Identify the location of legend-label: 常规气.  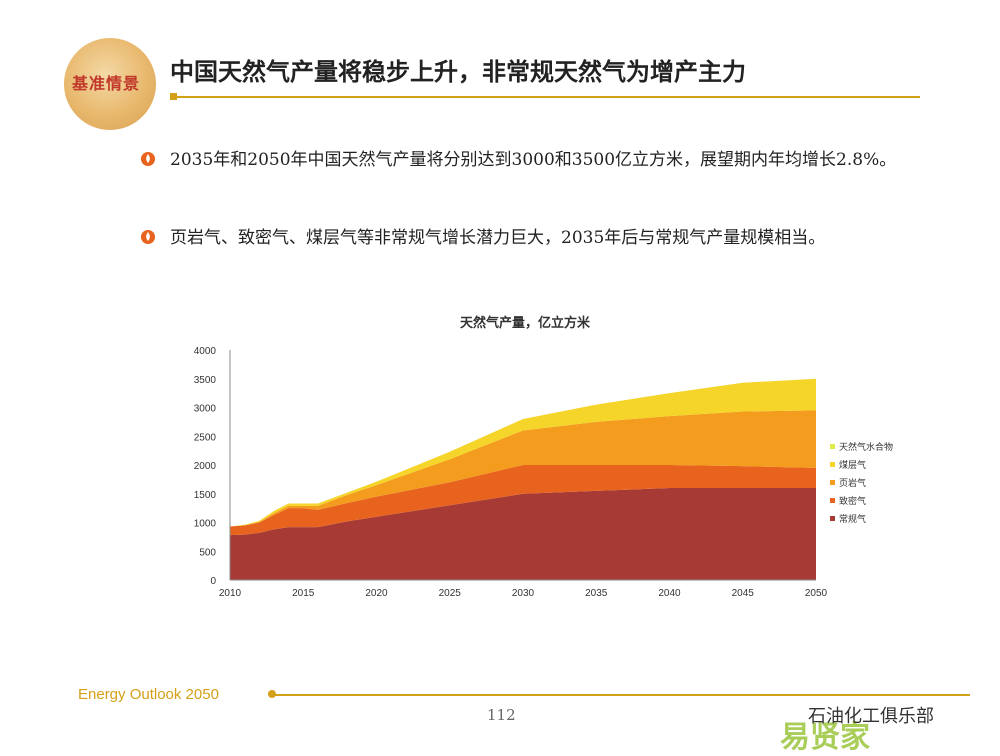
(852, 519).